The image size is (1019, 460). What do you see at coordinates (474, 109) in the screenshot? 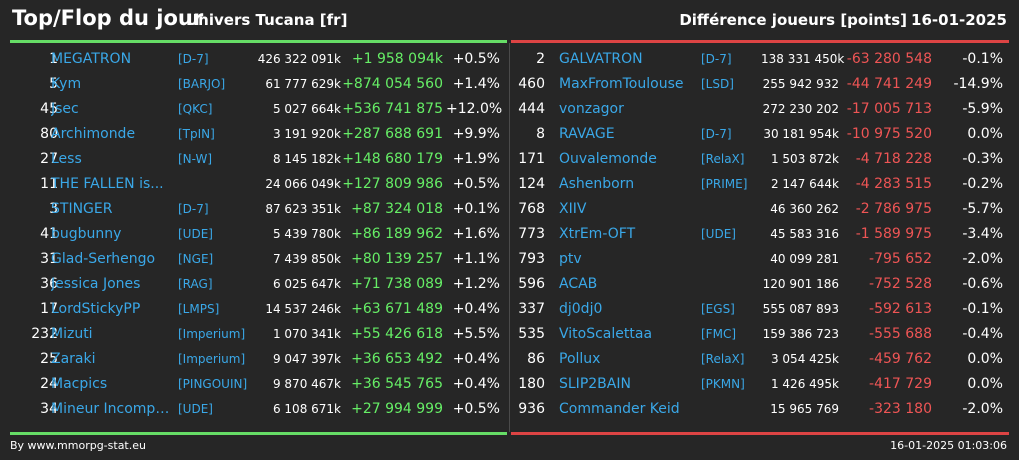
I see `percent-change: +12.0%` at bounding box center [474, 109].